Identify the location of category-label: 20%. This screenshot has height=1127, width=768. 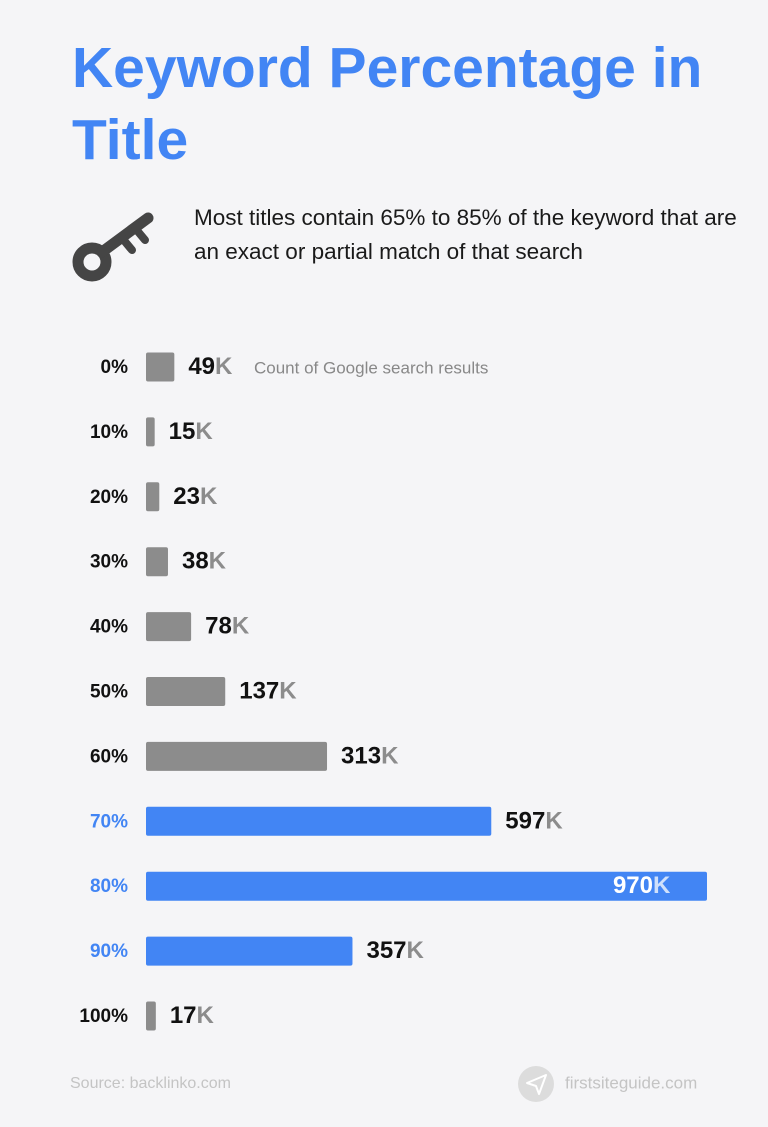
(109, 497).